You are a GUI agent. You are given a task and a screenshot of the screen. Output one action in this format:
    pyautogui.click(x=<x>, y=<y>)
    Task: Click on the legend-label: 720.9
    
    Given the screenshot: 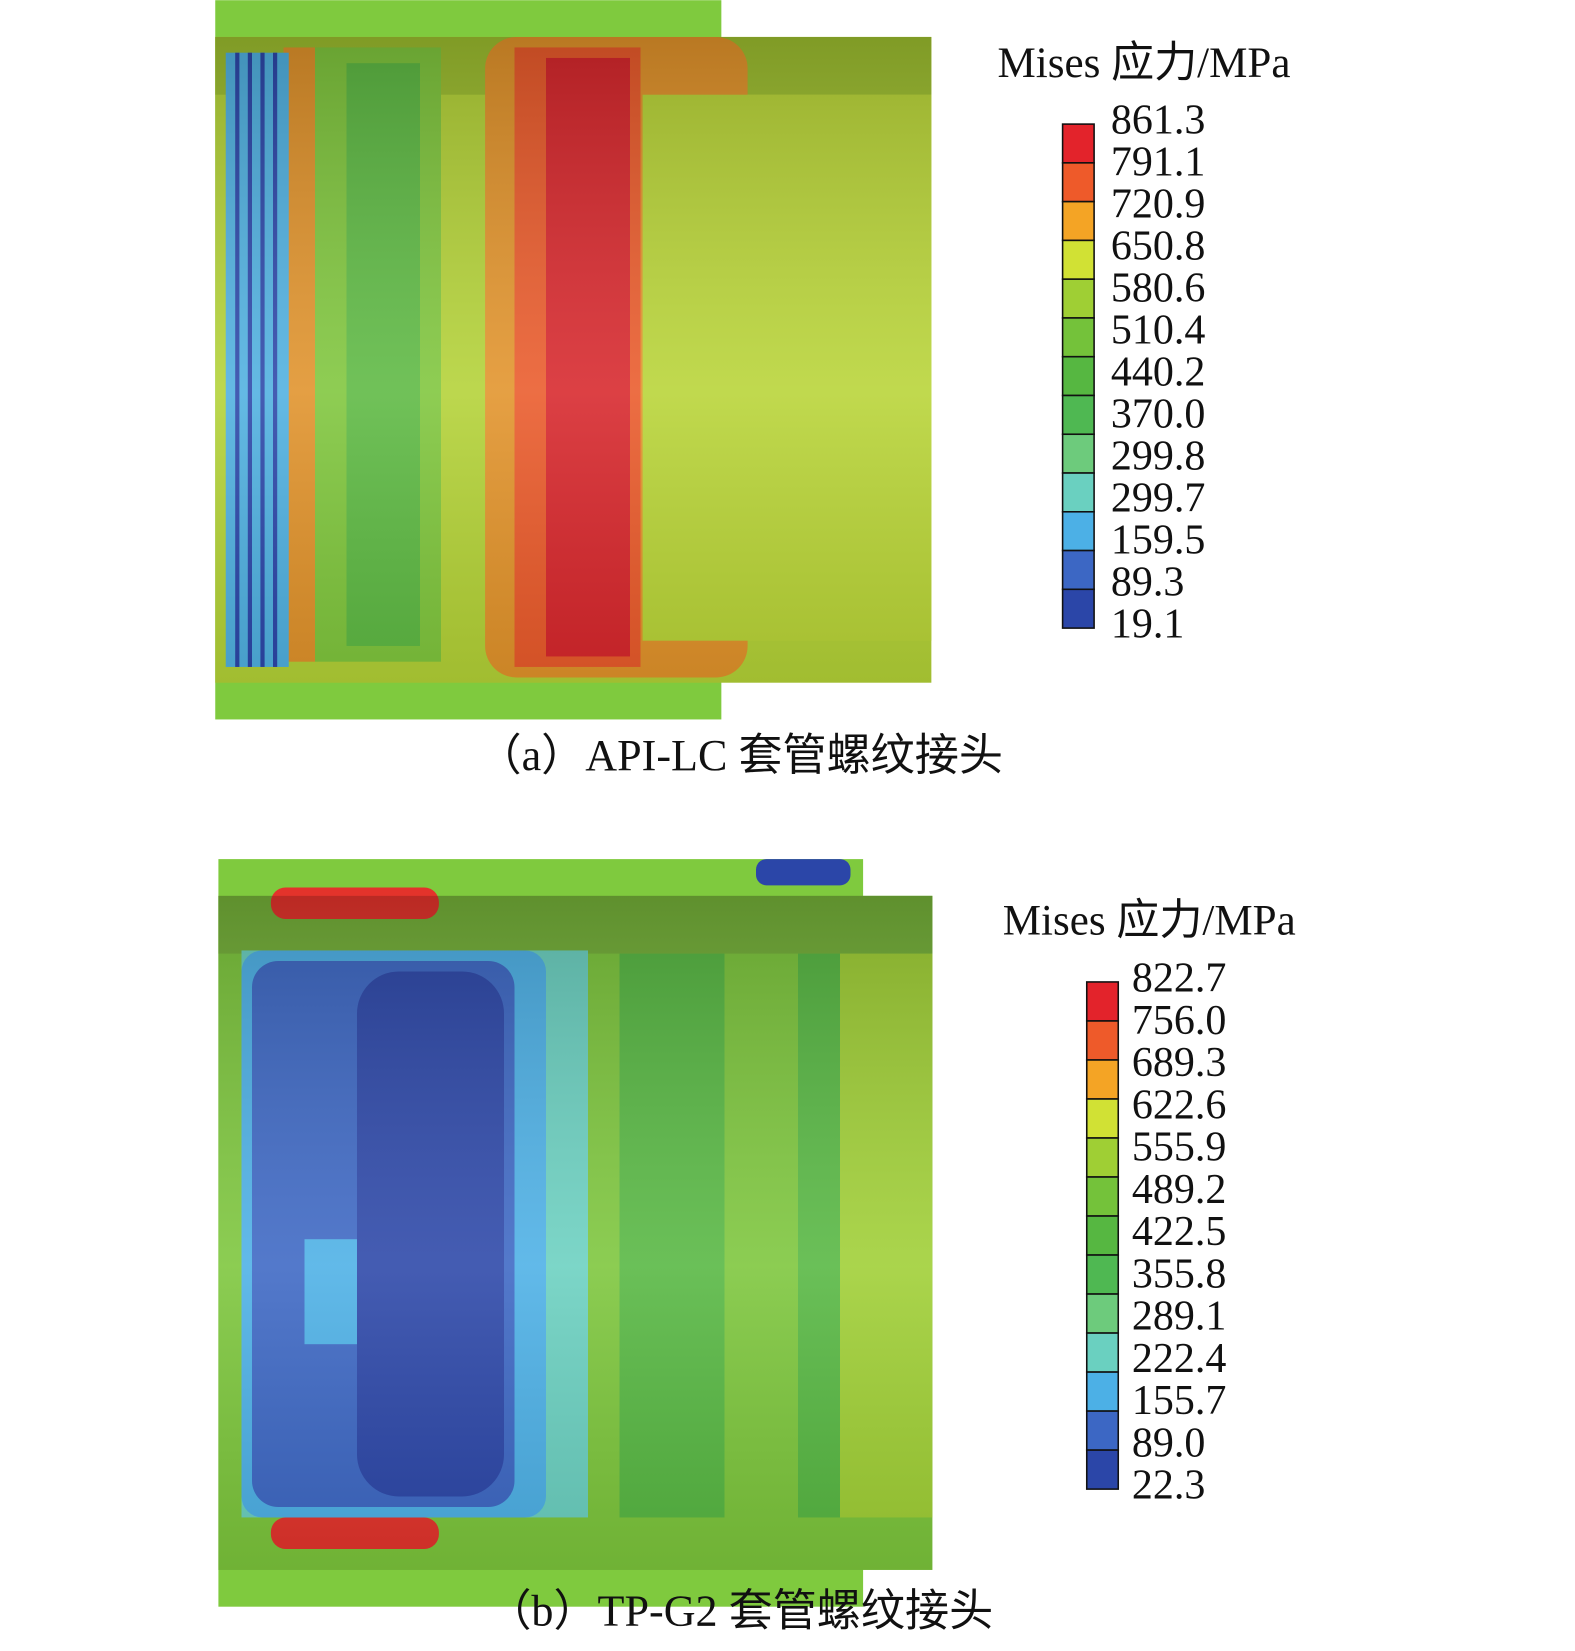 What is the action you would take?
    pyautogui.click(x=1158, y=205)
    